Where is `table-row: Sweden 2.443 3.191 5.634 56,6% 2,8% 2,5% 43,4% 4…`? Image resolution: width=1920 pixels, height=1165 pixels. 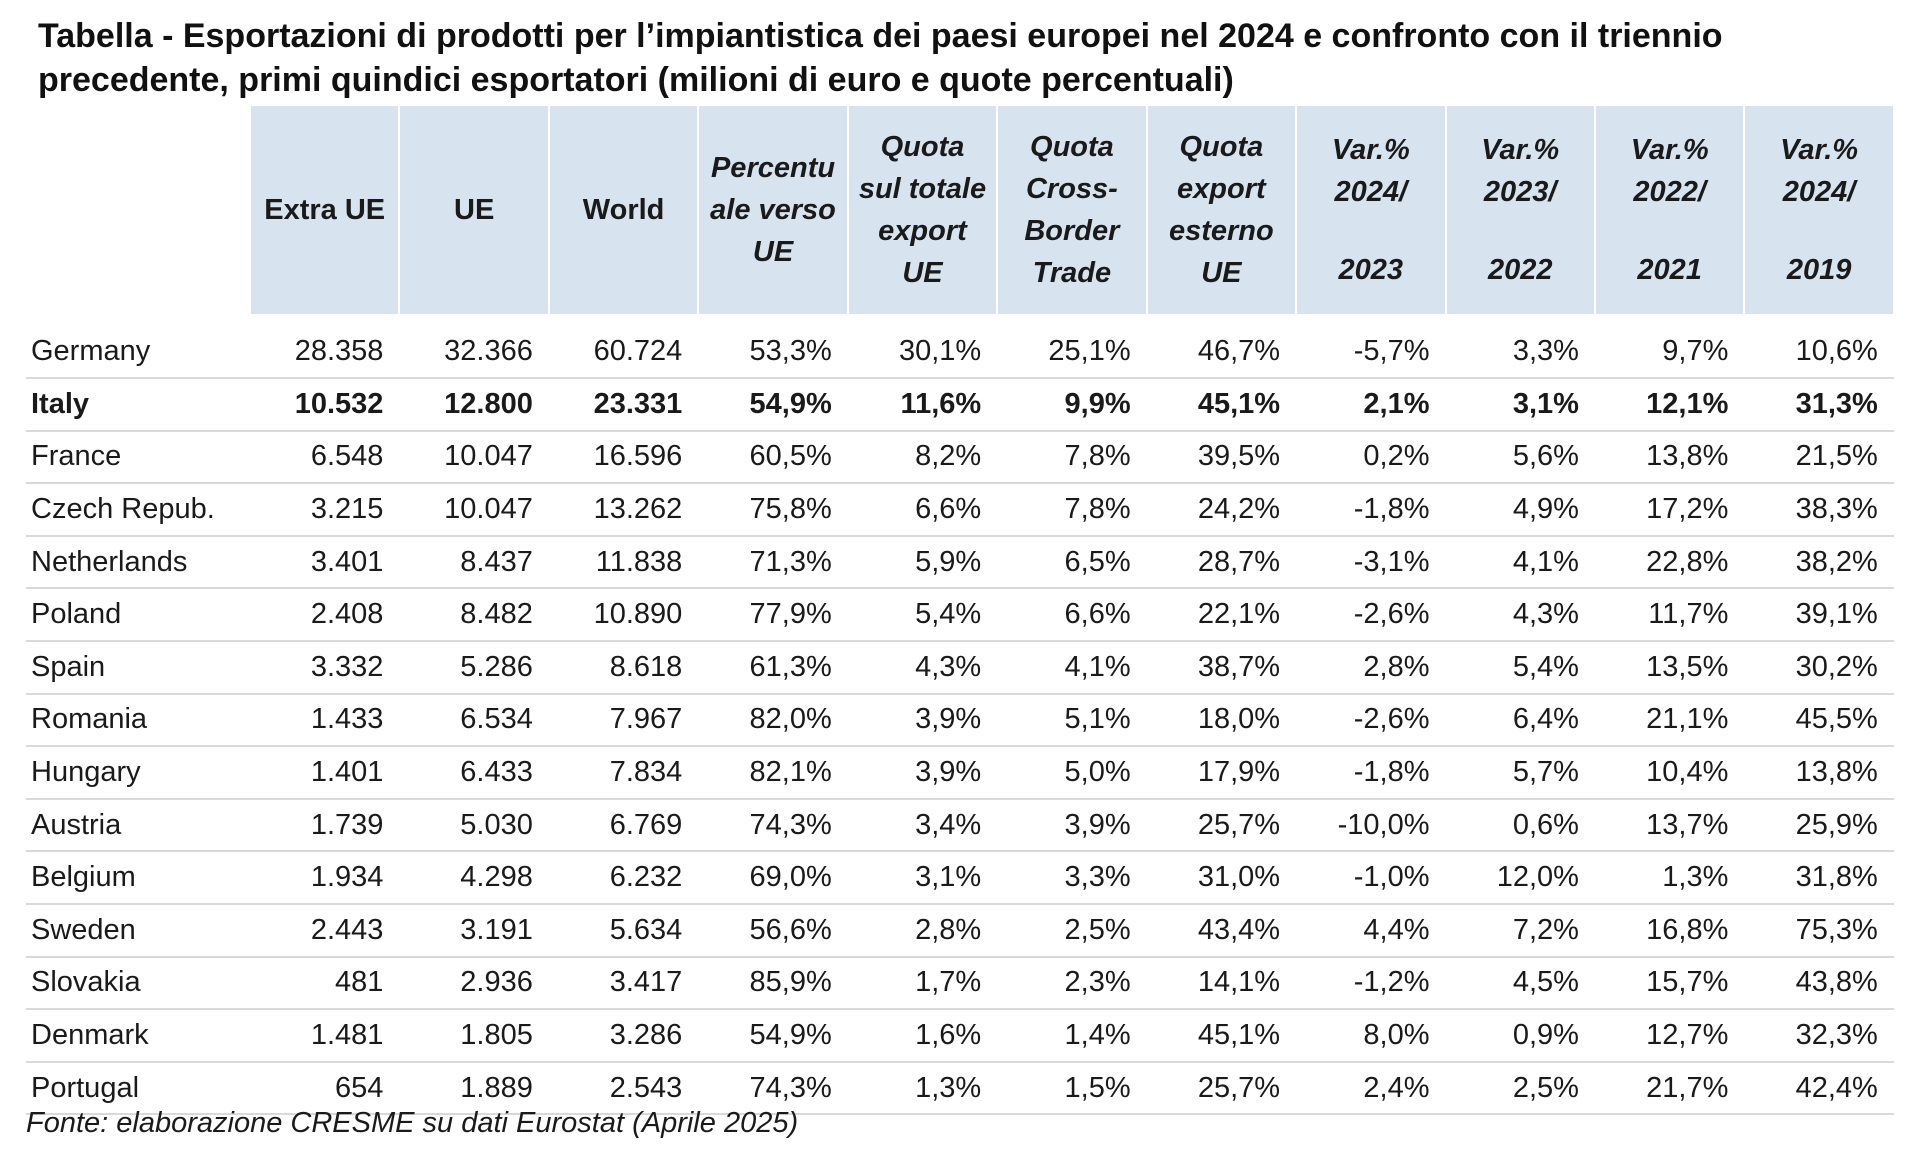 table-row: Sweden 2.443 3.191 5.634 56,6% 2,8% 2,5% 43,4% 4… is located at coordinates (960, 930).